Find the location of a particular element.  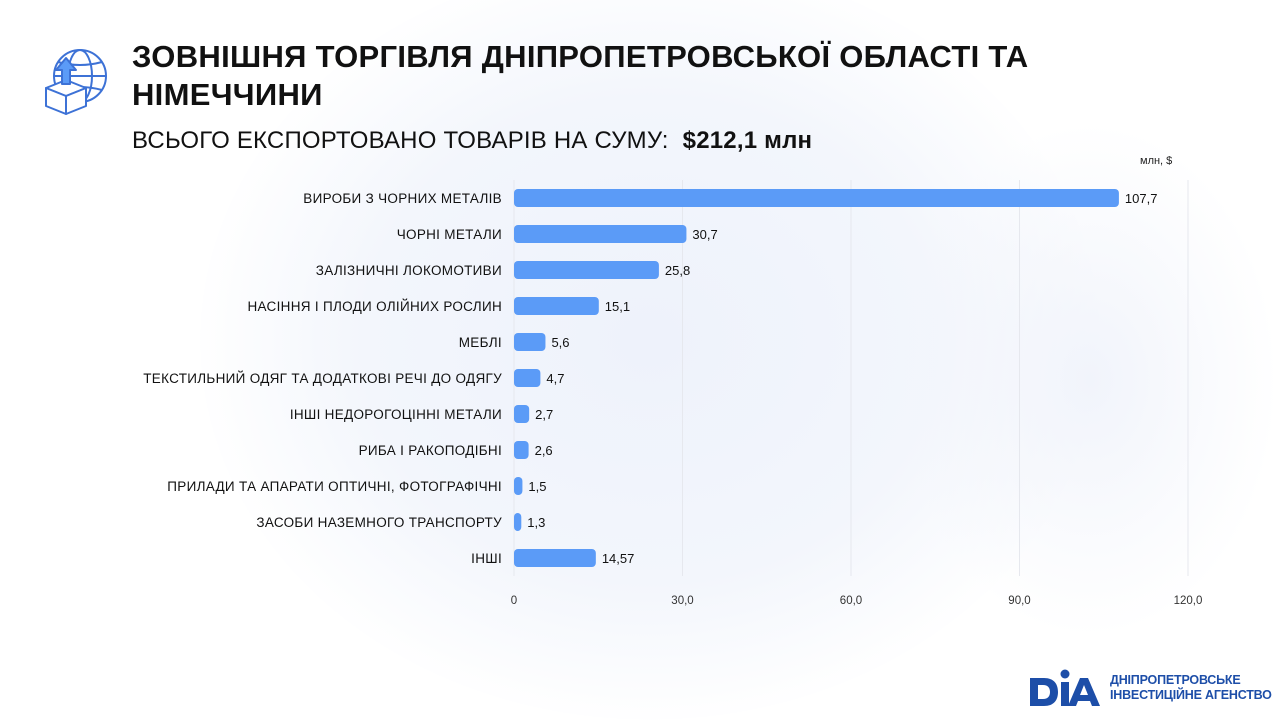

dia-logo is located at coordinates (1140, 688).